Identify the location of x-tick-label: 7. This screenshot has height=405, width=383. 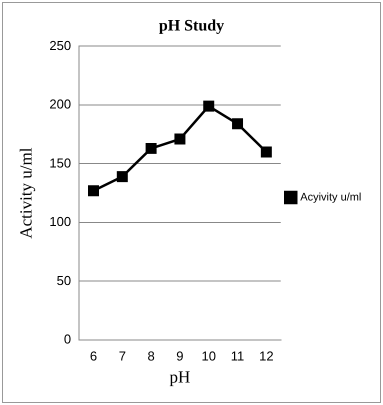
(122, 356).